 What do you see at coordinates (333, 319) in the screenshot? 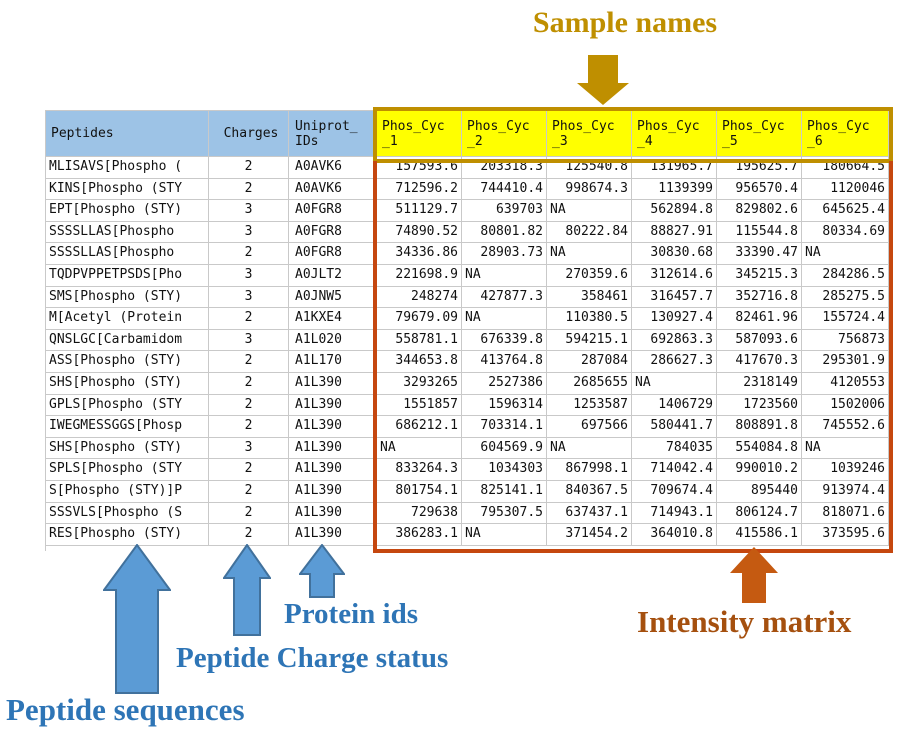
I see `uniprot-cell: A1KXE4` at bounding box center [333, 319].